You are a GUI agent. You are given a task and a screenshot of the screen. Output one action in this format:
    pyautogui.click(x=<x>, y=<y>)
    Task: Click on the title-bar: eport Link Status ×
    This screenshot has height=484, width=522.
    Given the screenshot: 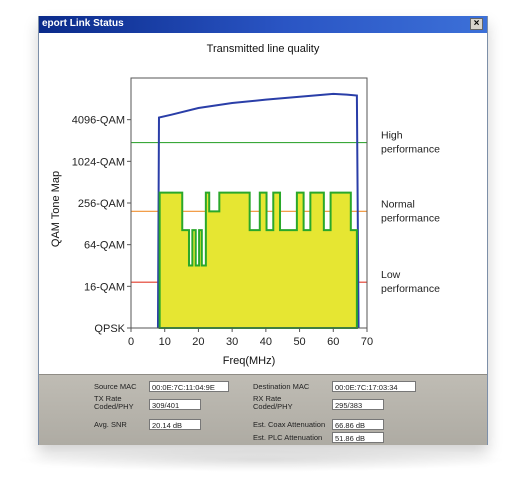 What is the action you would take?
    pyautogui.click(x=263, y=24)
    